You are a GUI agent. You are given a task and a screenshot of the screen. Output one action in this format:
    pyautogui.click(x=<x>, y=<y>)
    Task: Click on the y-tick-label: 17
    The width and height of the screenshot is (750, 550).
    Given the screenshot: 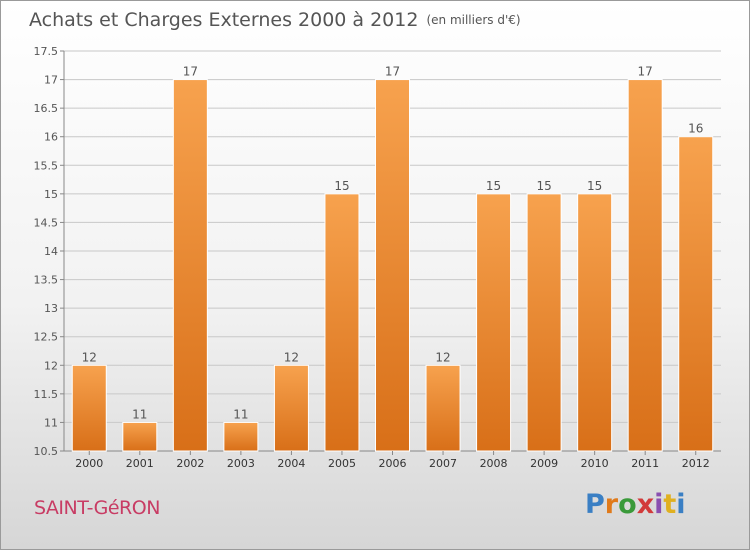 What is the action you would take?
    pyautogui.click(x=51, y=80)
    